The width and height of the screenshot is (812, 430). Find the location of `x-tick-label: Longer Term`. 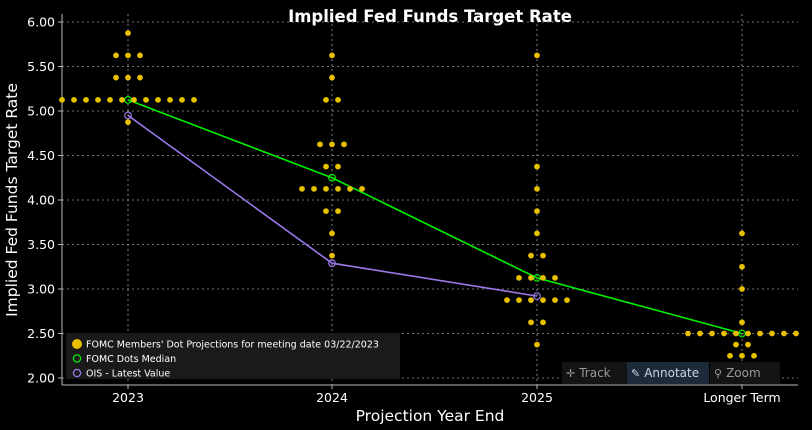

x-tick-label: Longer Term is located at coordinates (741, 397).